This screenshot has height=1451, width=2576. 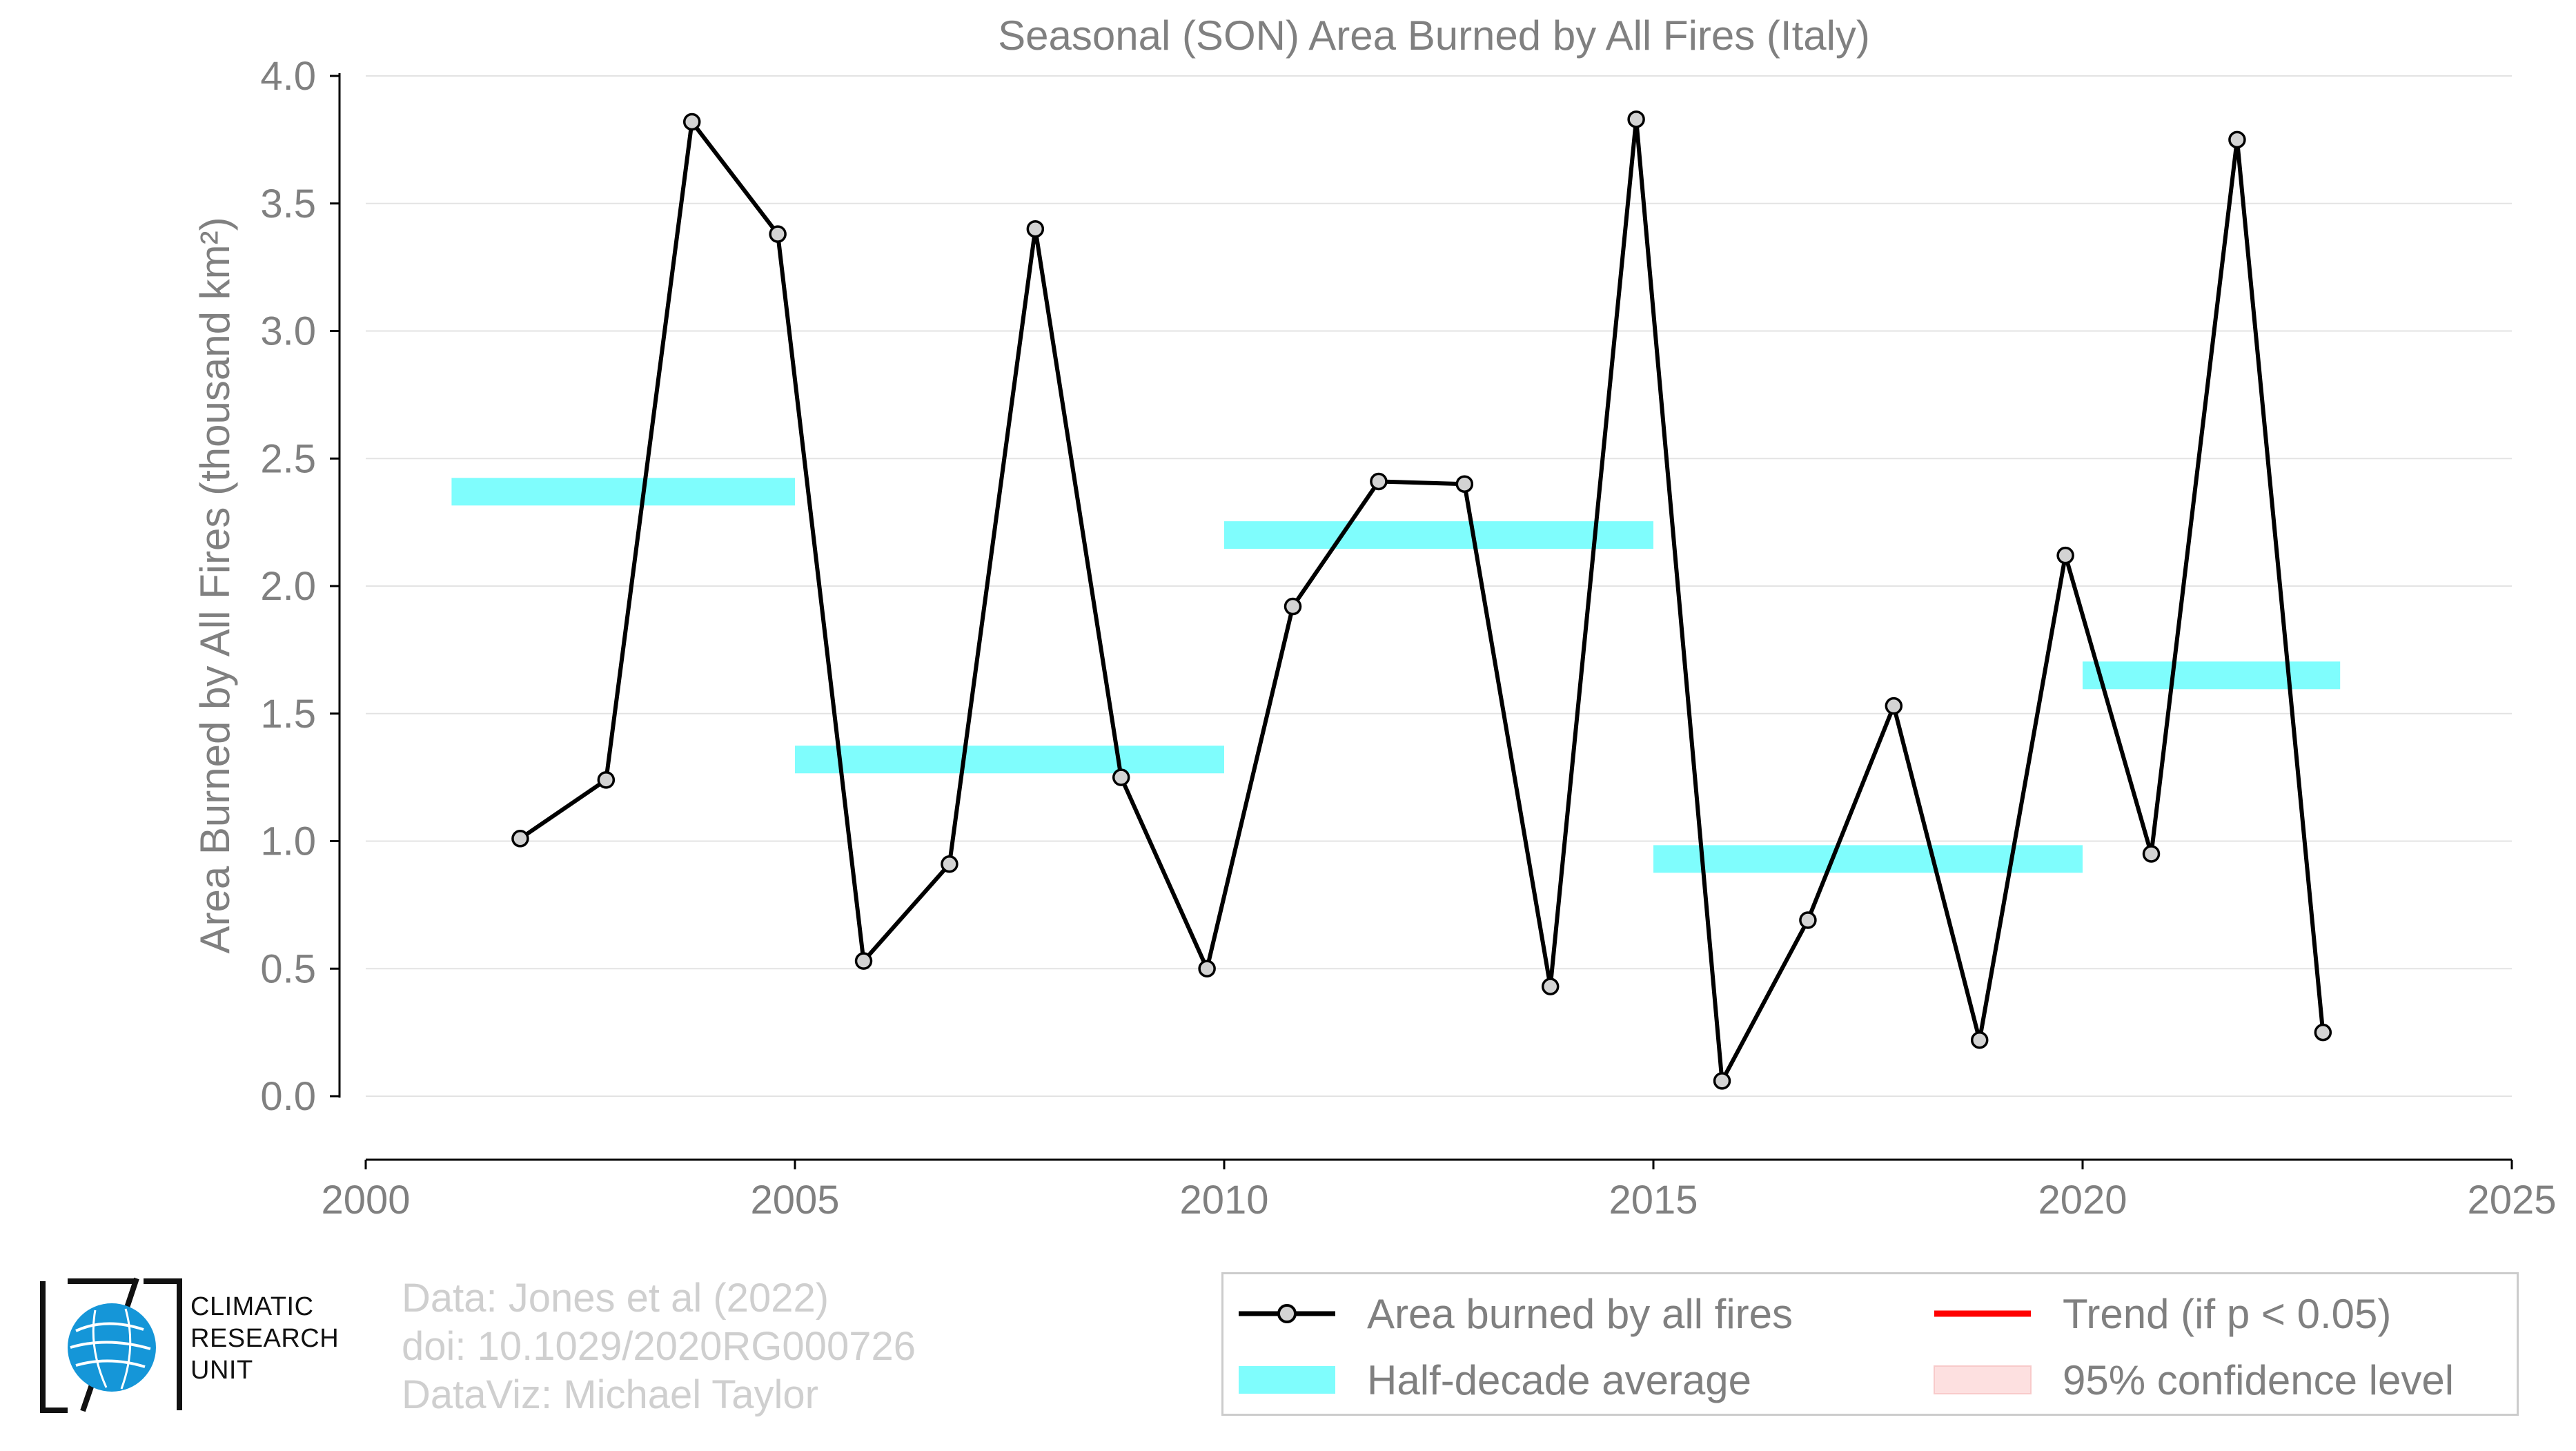 I want to click on credit-dataviz: DataViz: Michael Taylor, so click(x=610, y=1394).